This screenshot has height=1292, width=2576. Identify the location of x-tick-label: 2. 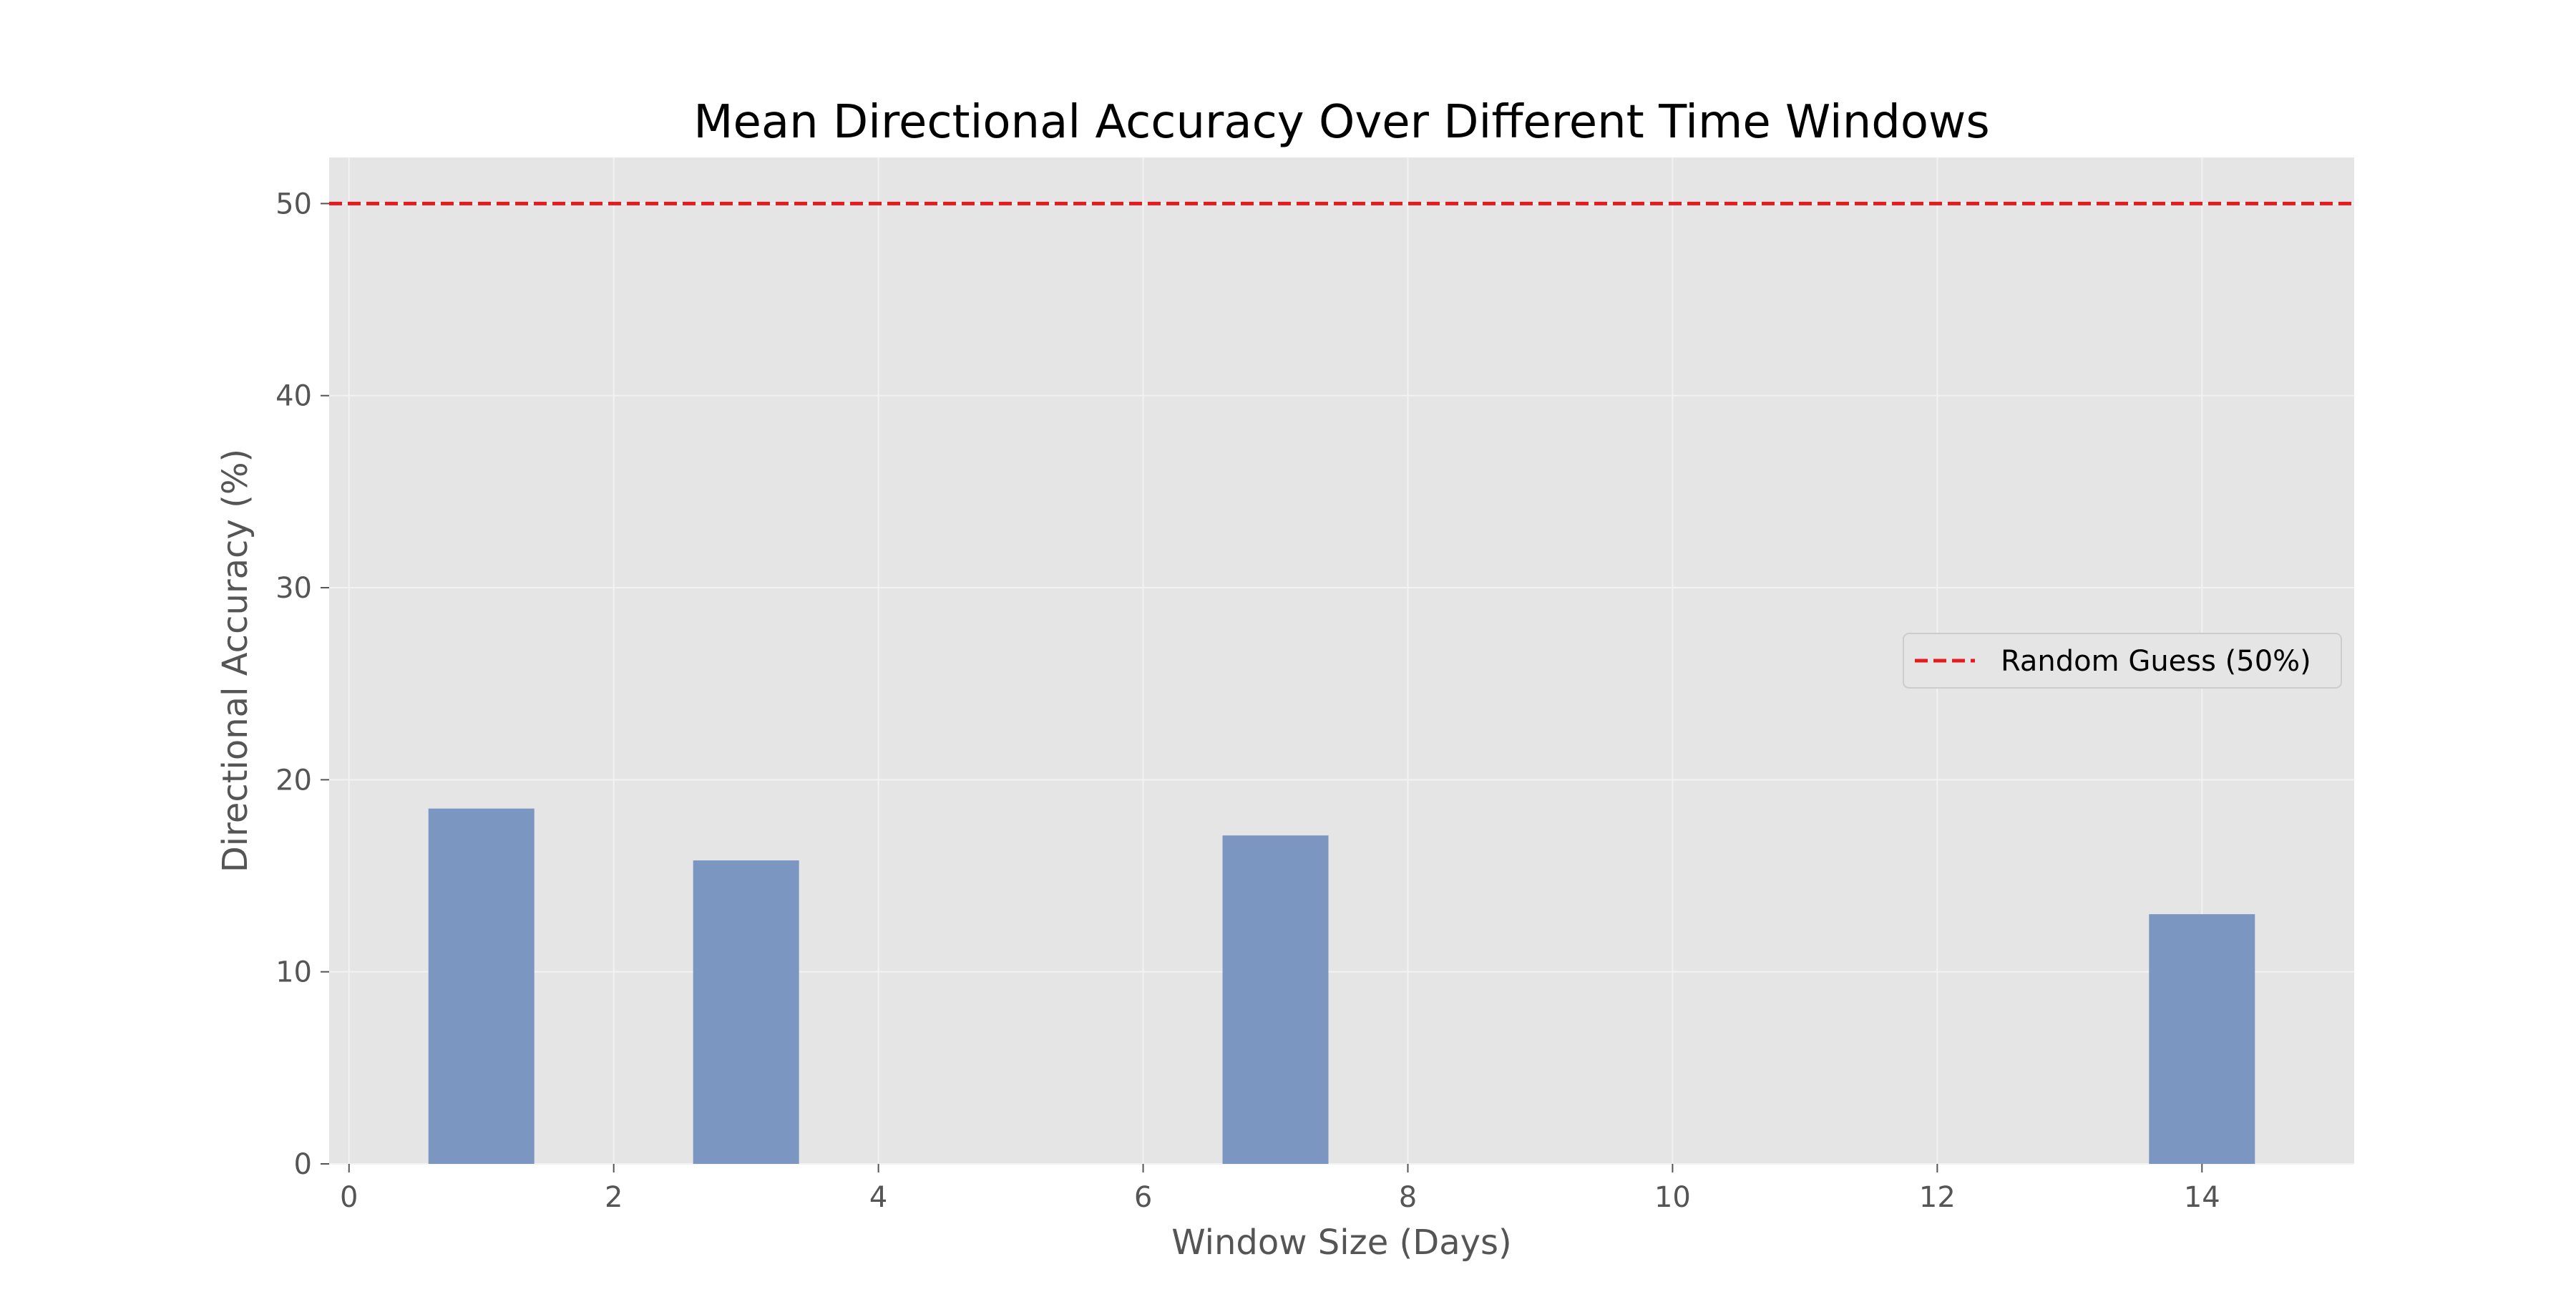
(614, 1197).